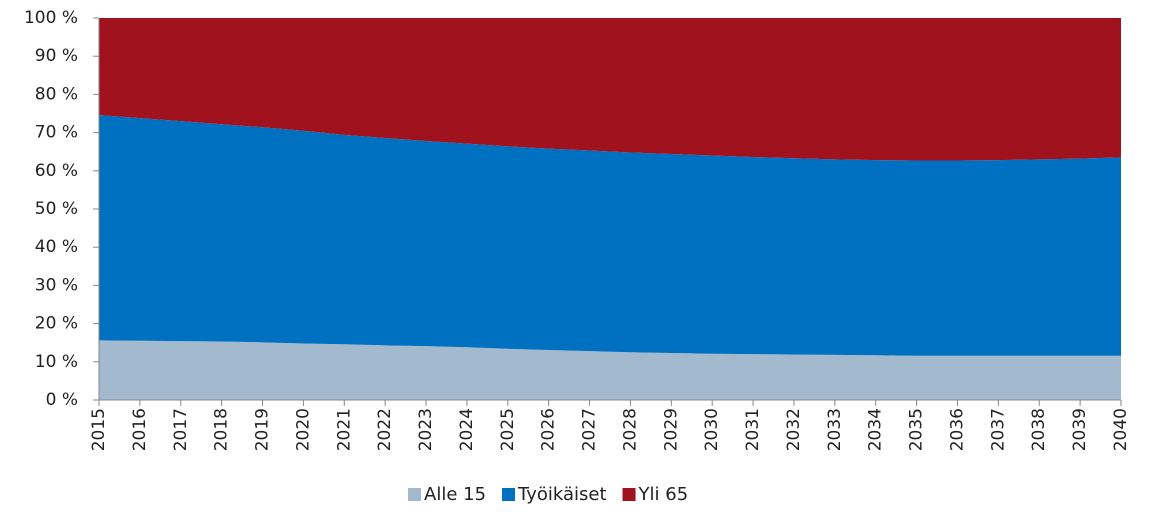 This screenshot has width=1150, height=512. Describe the element at coordinates (1080, 429) in the screenshot. I see `x-tick-label: 2039` at that location.